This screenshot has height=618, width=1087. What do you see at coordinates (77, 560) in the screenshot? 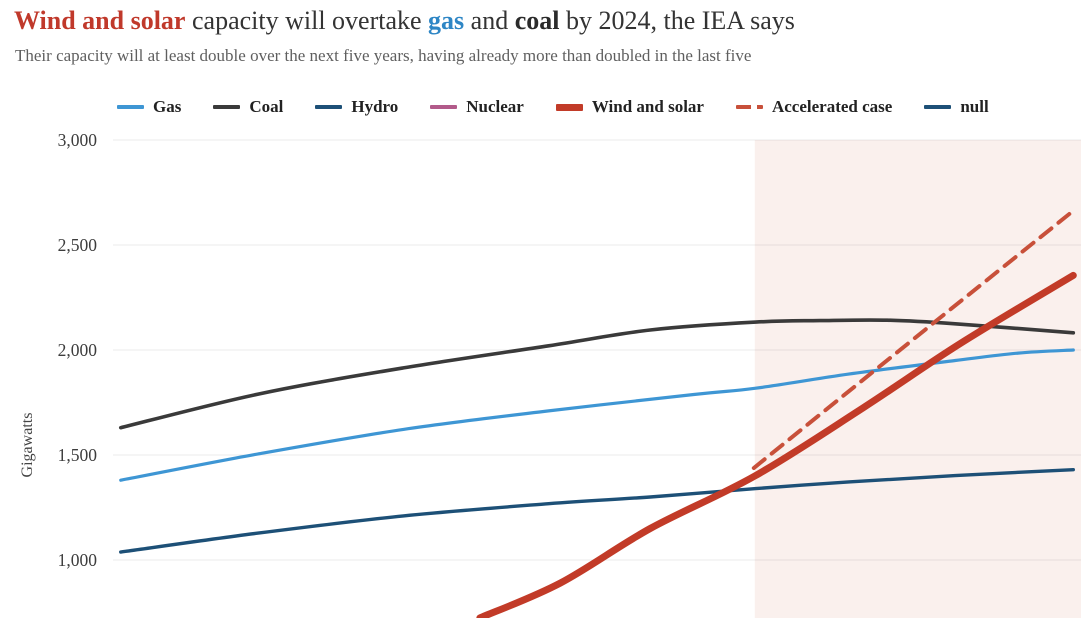
I see `y-tick-label-1000: 1,000` at bounding box center [77, 560].